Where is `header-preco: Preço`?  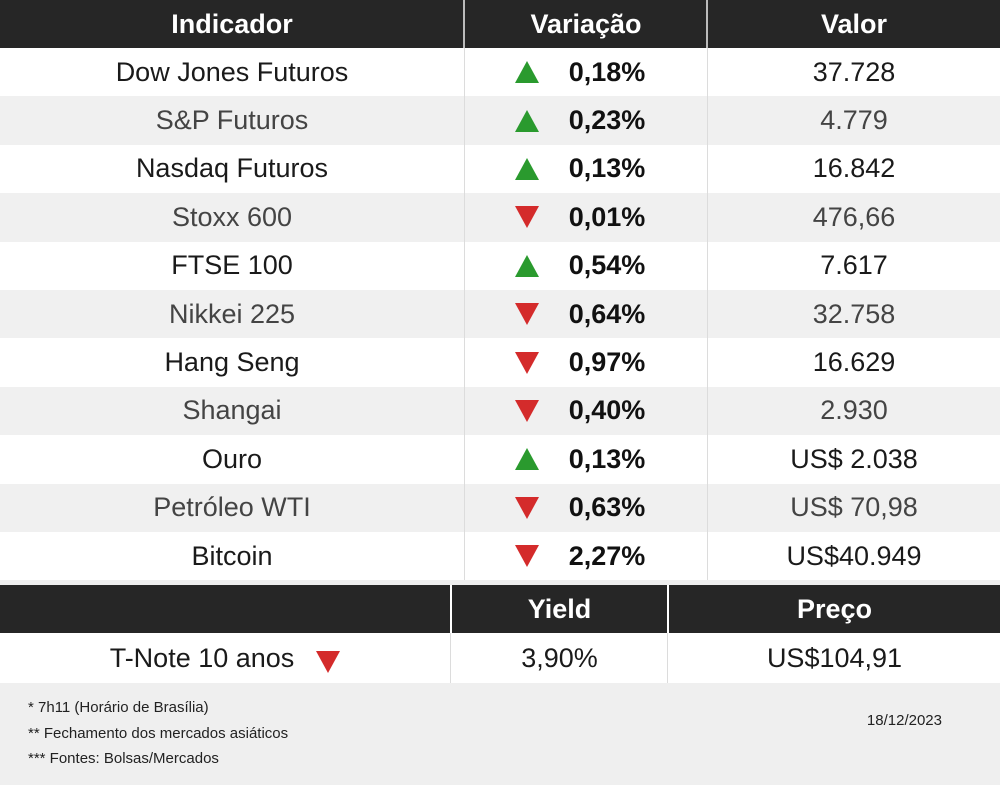
header-preco: Preço is located at coordinates (834, 609).